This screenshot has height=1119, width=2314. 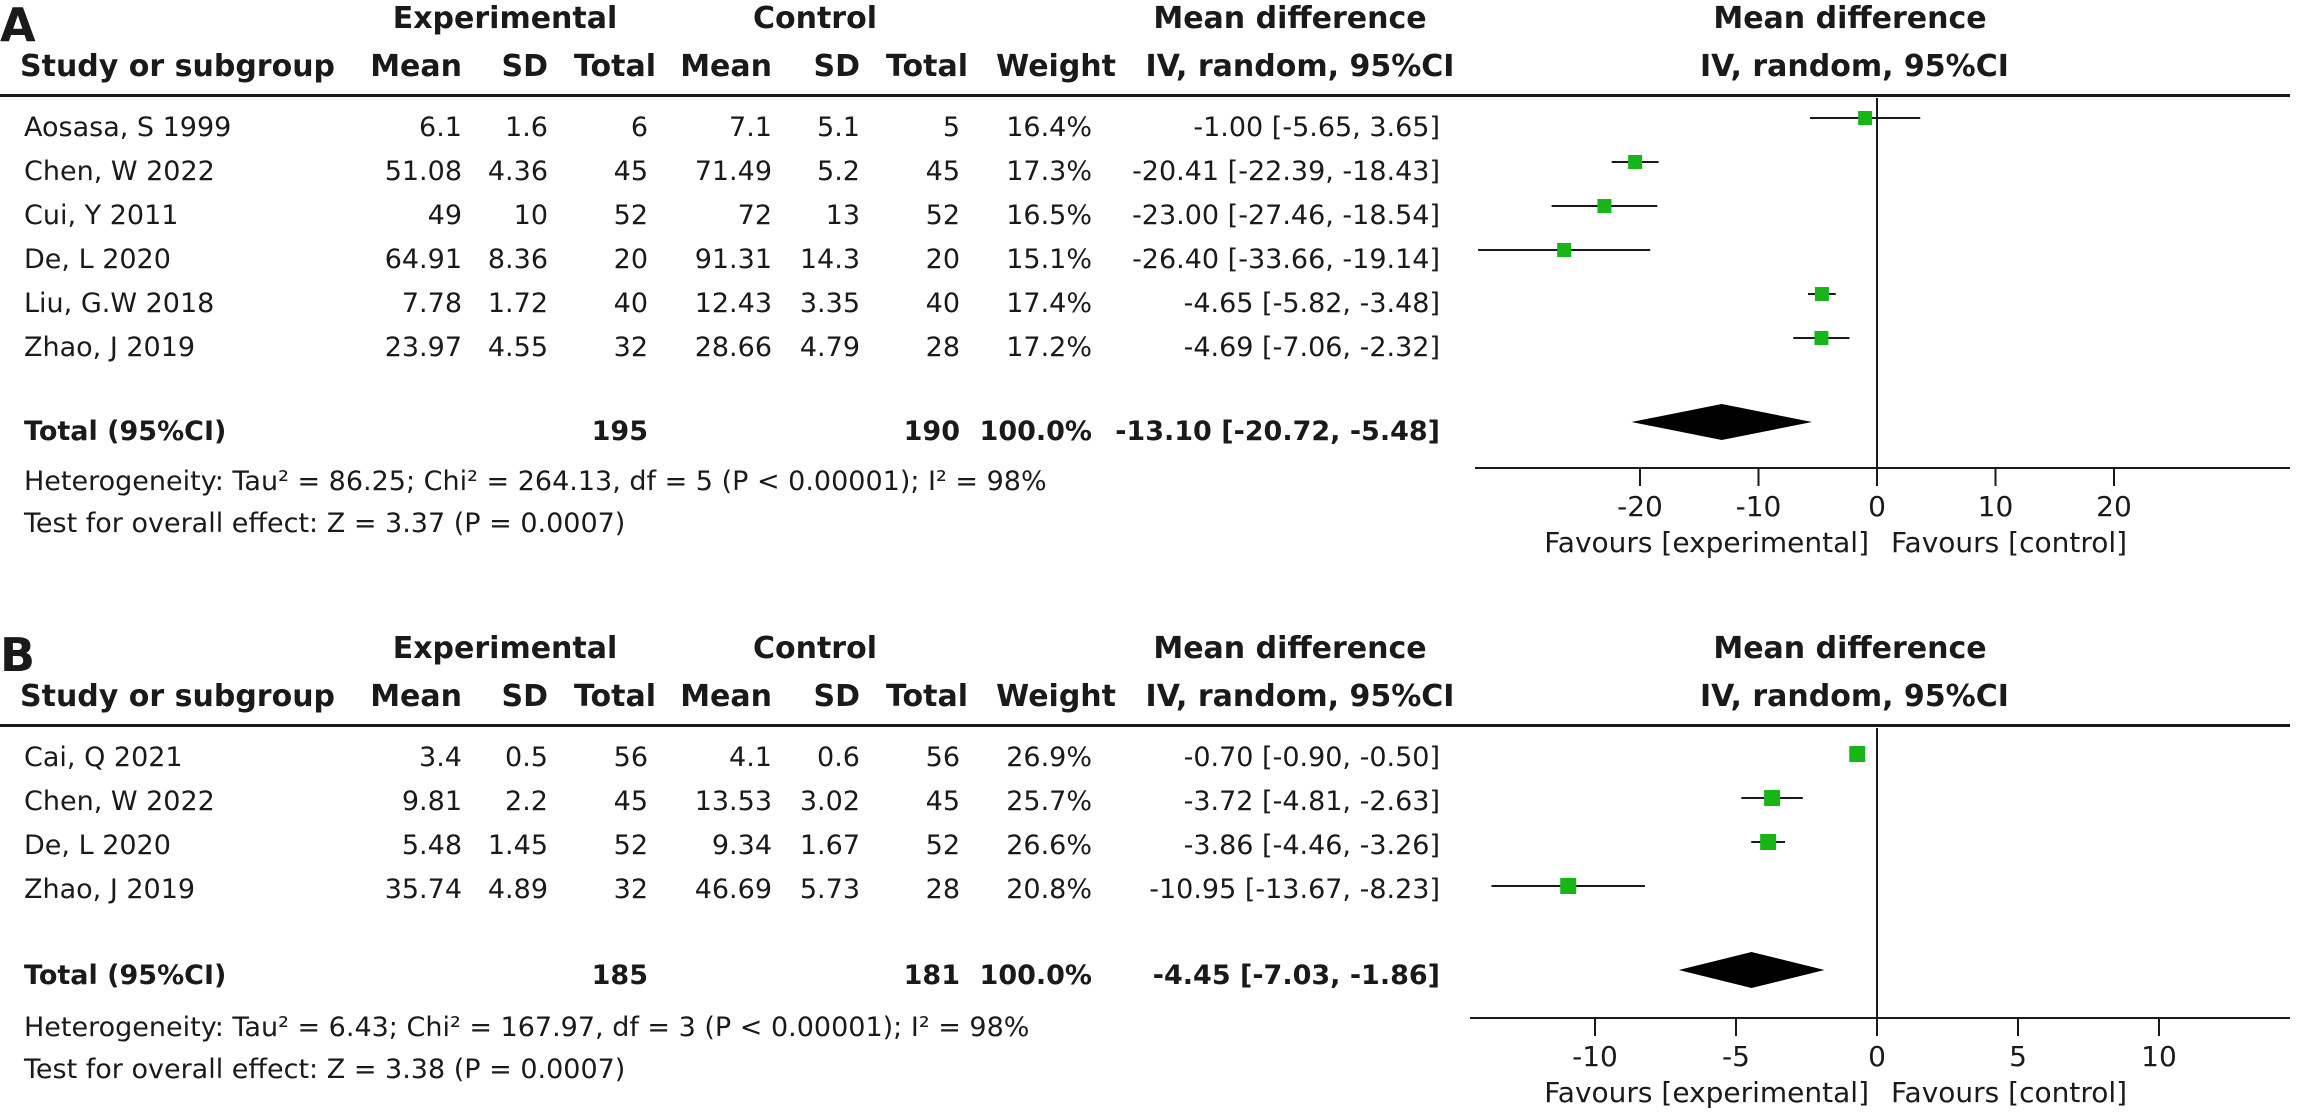 I want to click on ci-text: -3.86 [-4.46, -3.26], so click(x=1311, y=845).